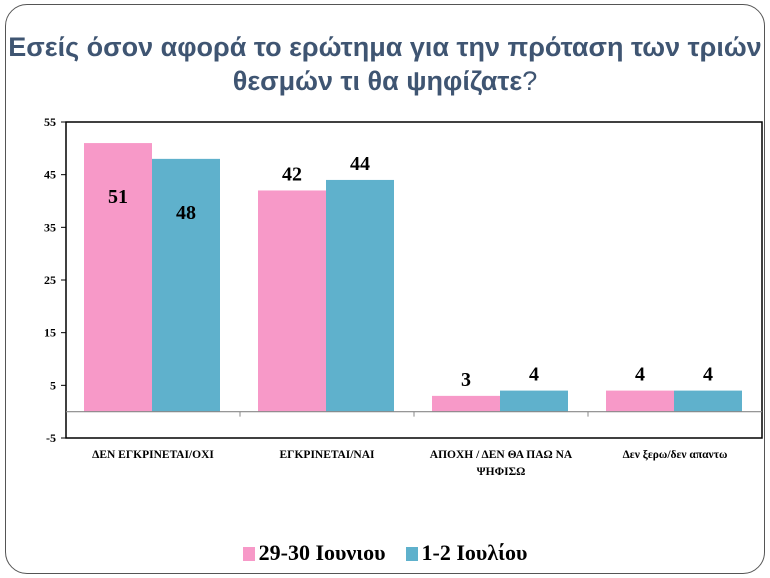 The image size is (770, 578). What do you see at coordinates (153, 455) in the screenshot?
I see `x-category-label: ΔΕΝ ΕΓΚΡΙΝΕΤΑΙ/ΟΧΙ` at bounding box center [153, 455].